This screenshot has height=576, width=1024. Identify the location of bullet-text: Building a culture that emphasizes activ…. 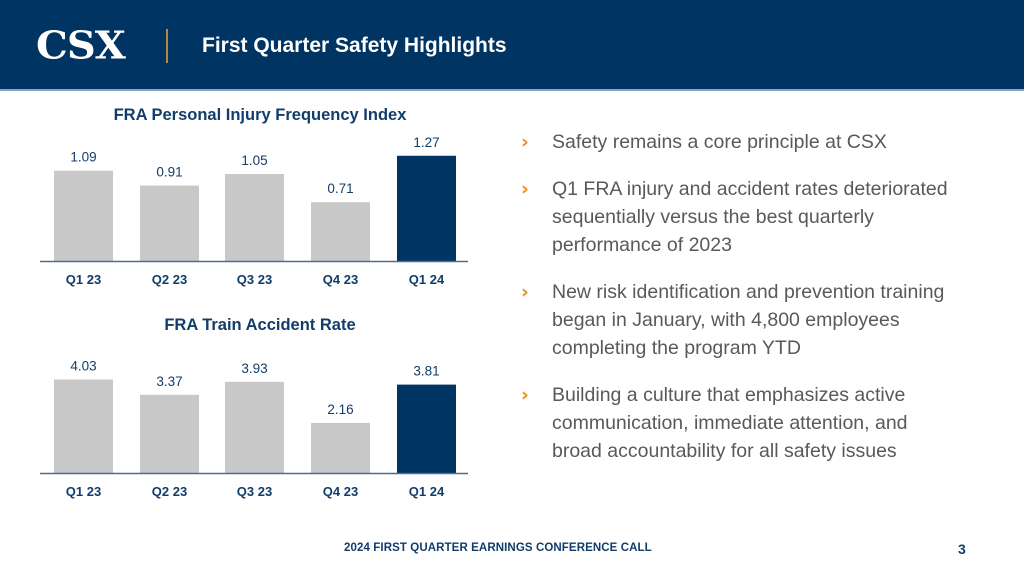
(730, 423).